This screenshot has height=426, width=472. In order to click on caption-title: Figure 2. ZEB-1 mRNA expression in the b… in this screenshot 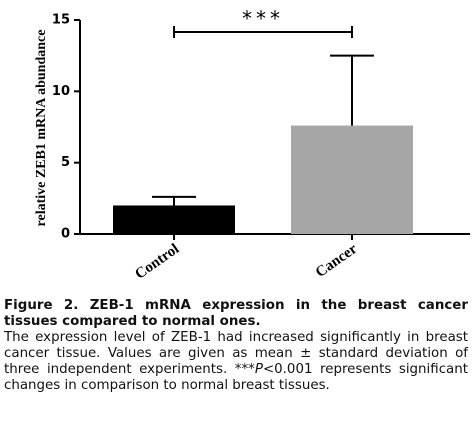, I will do `click(236, 313)`.